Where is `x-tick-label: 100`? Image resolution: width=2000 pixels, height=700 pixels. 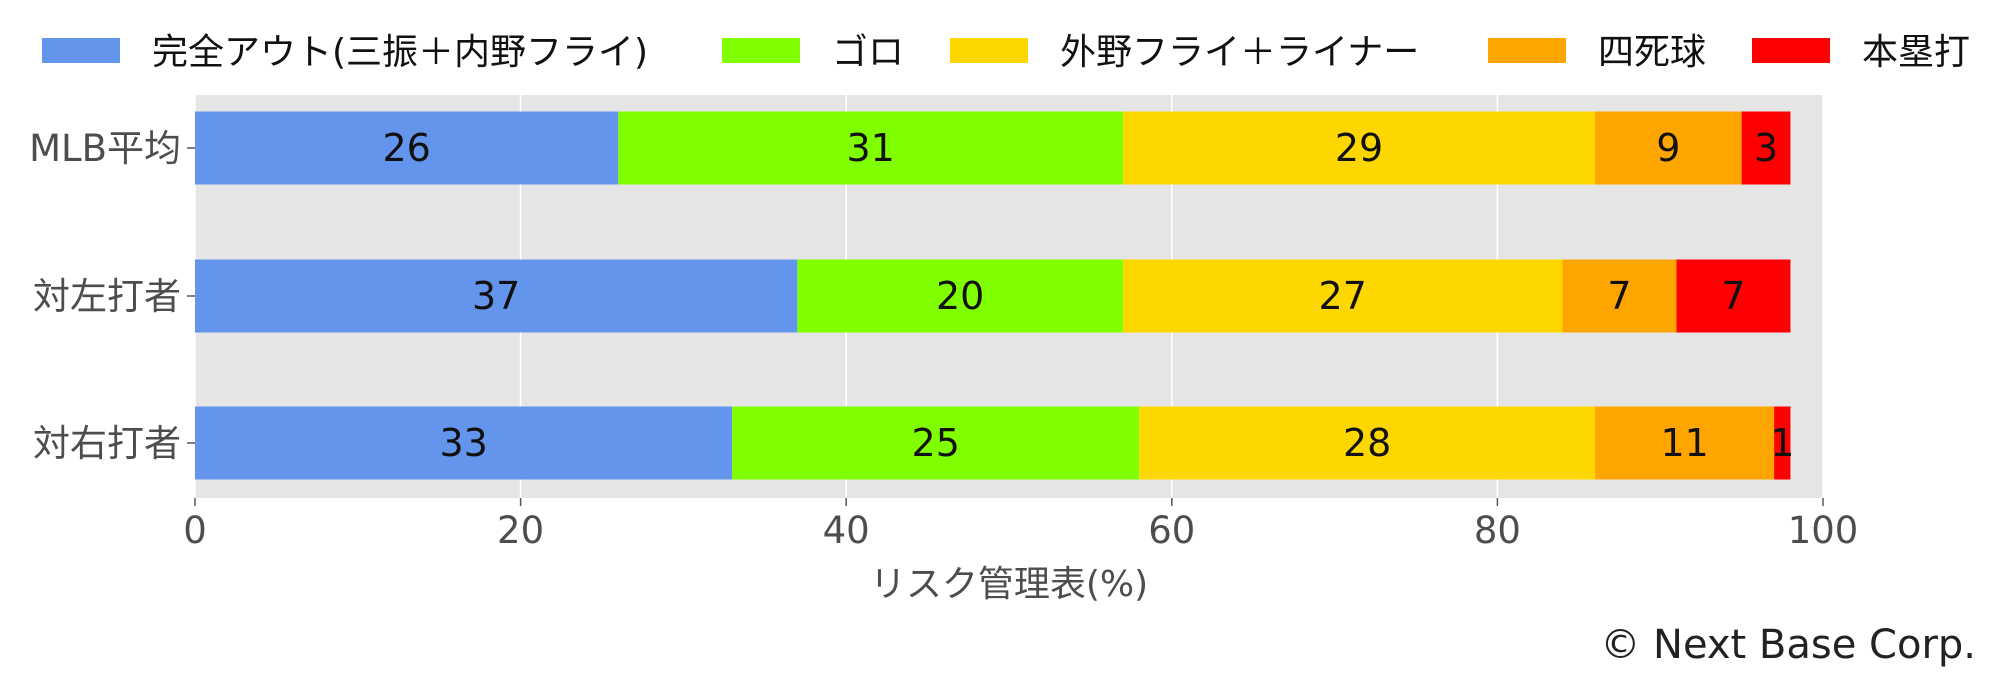 x-tick-label: 100 is located at coordinates (1823, 530).